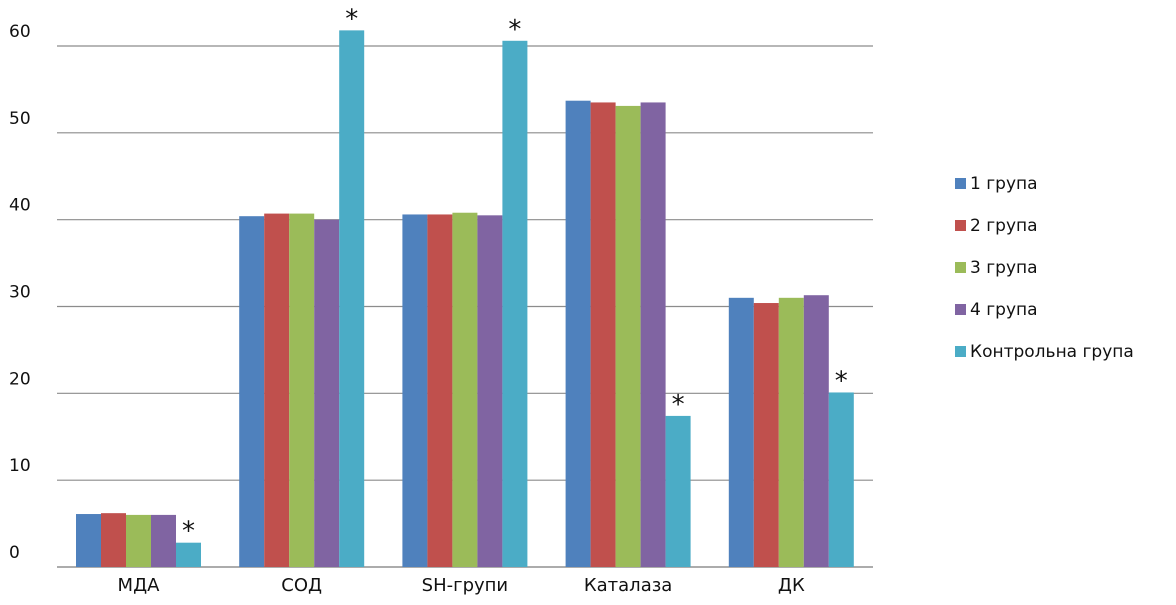 The height and width of the screenshot is (605, 1176). Describe the element at coordinates (20, 206) in the screenshot. I see `y-tick-label: 40` at that location.